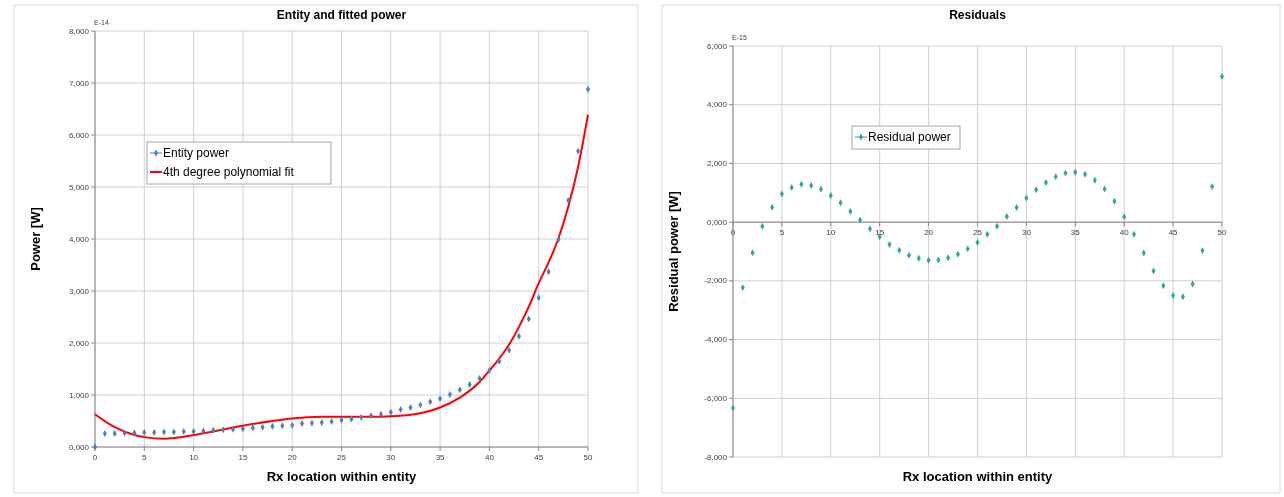  I want to click on y-axis-title: Power [W], so click(35, 239).